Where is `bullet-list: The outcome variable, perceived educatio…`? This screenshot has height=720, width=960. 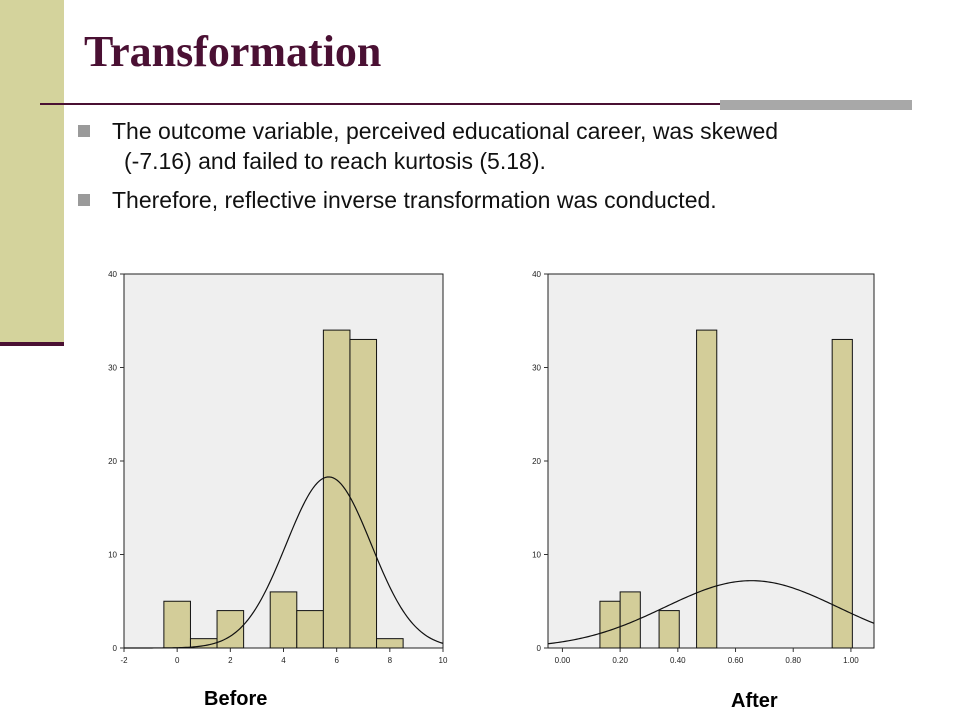 bullet-list: The outcome variable, perceived educatio… is located at coordinates (498, 170).